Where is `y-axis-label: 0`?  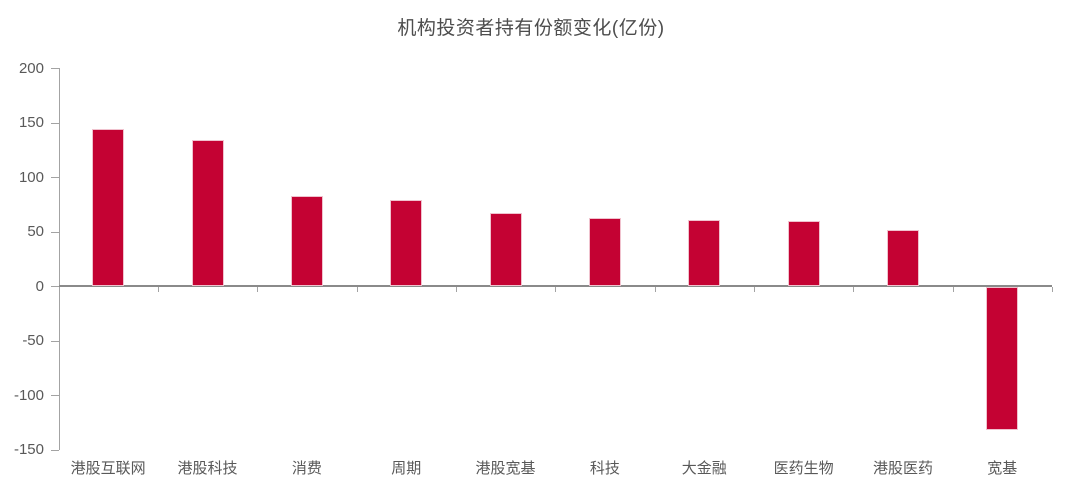 y-axis-label: 0 is located at coordinates (39, 286).